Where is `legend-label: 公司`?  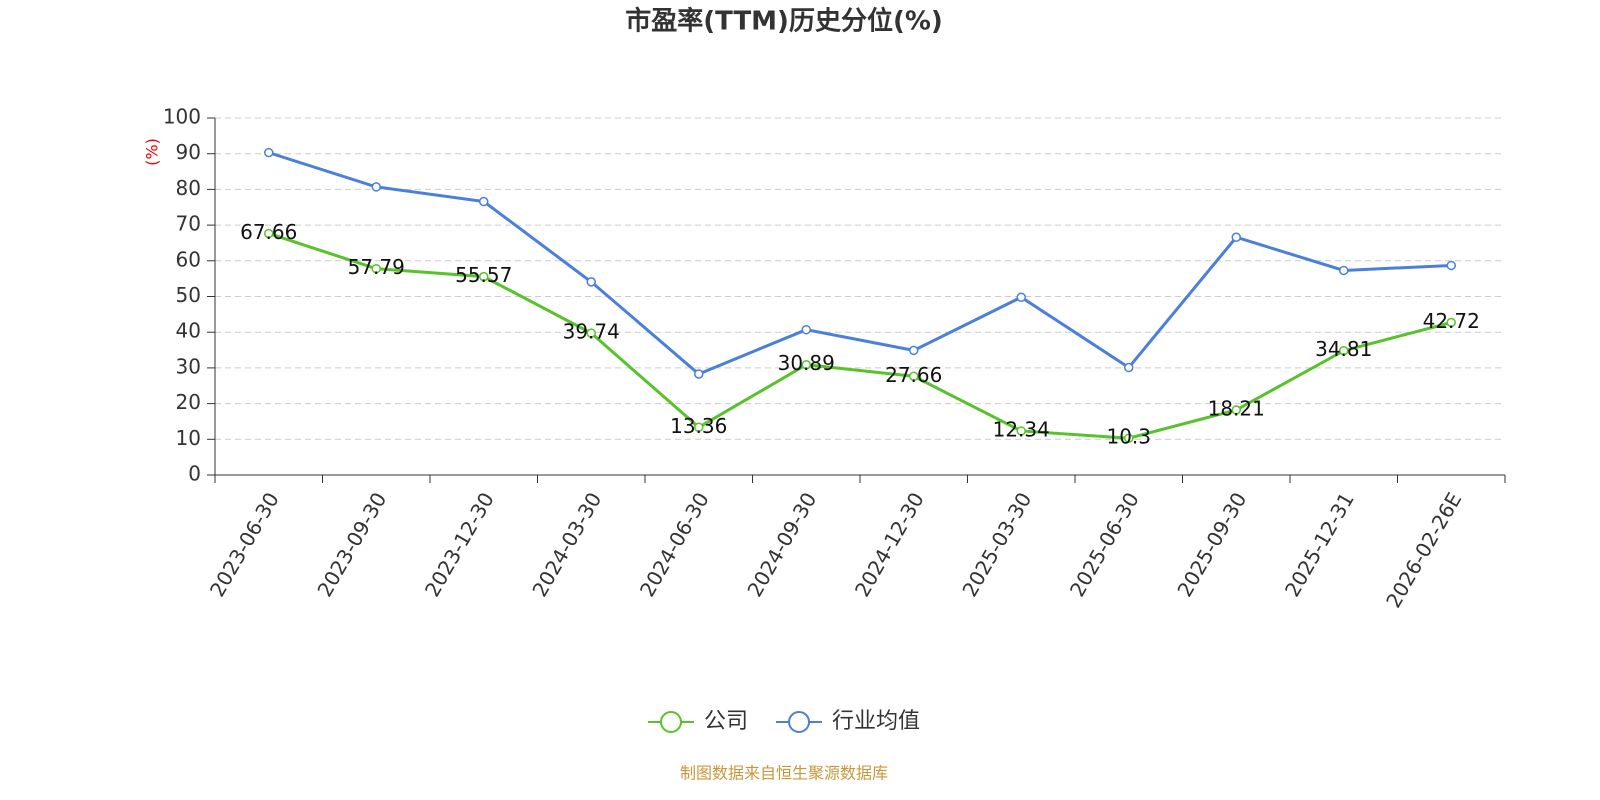 legend-label: 公司 is located at coordinates (726, 721).